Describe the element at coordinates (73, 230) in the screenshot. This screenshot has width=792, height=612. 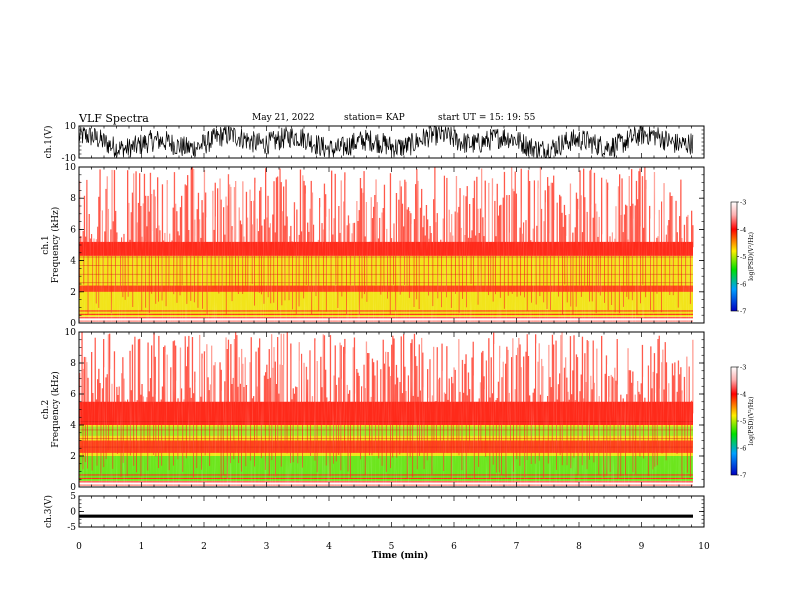
I see `ytick-label-2-3: 6` at that location.